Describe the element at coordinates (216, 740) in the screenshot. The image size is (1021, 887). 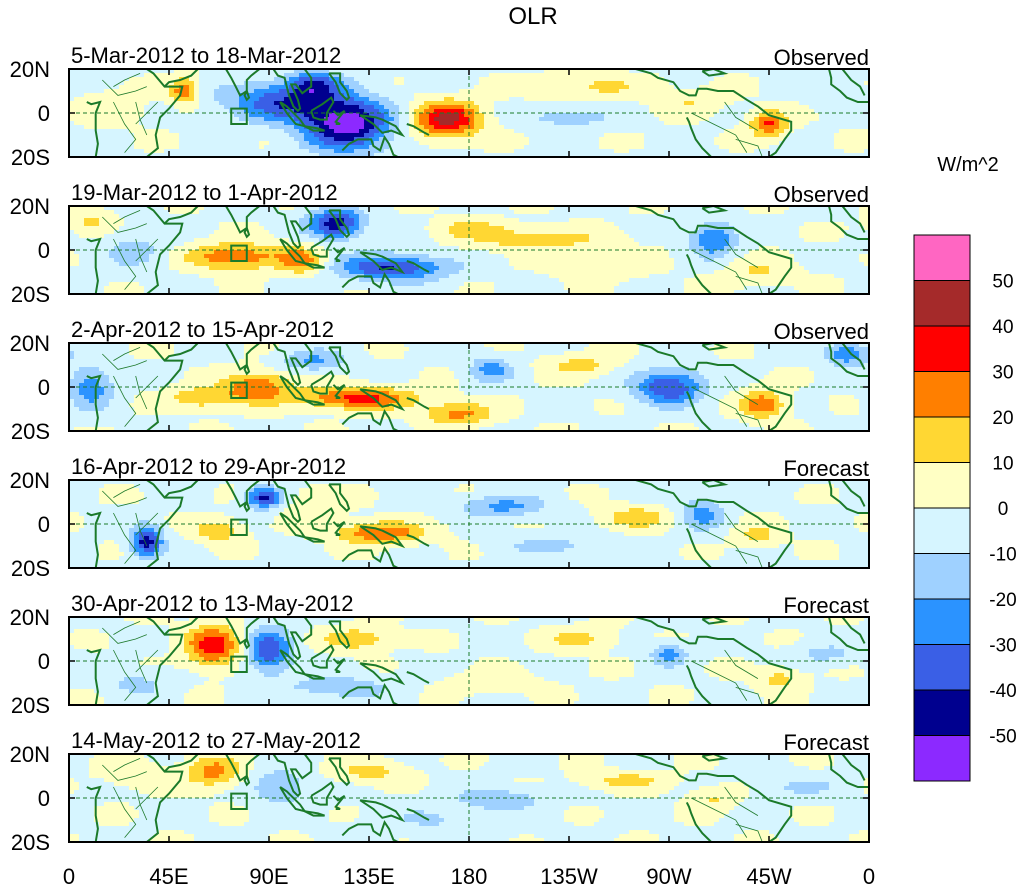
I see `panel-period: 14-May-2012 to 27-May-2012` at that location.